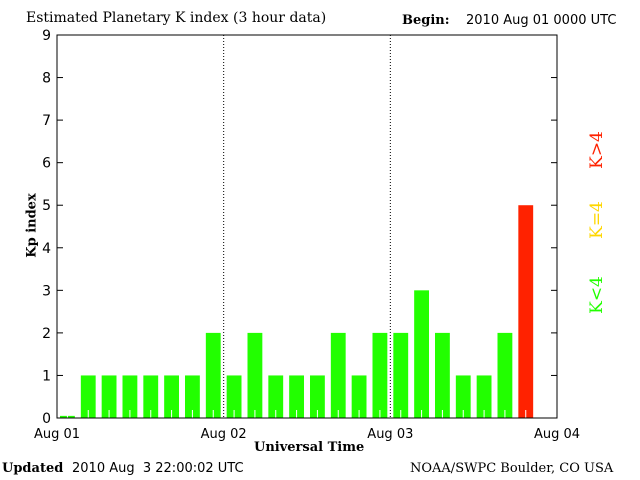 Image resolution: width=640 pixels, height=480 pixels. Describe the element at coordinates (46, 249) in the screenshot. I see `y-tick-label: 4` at that location.